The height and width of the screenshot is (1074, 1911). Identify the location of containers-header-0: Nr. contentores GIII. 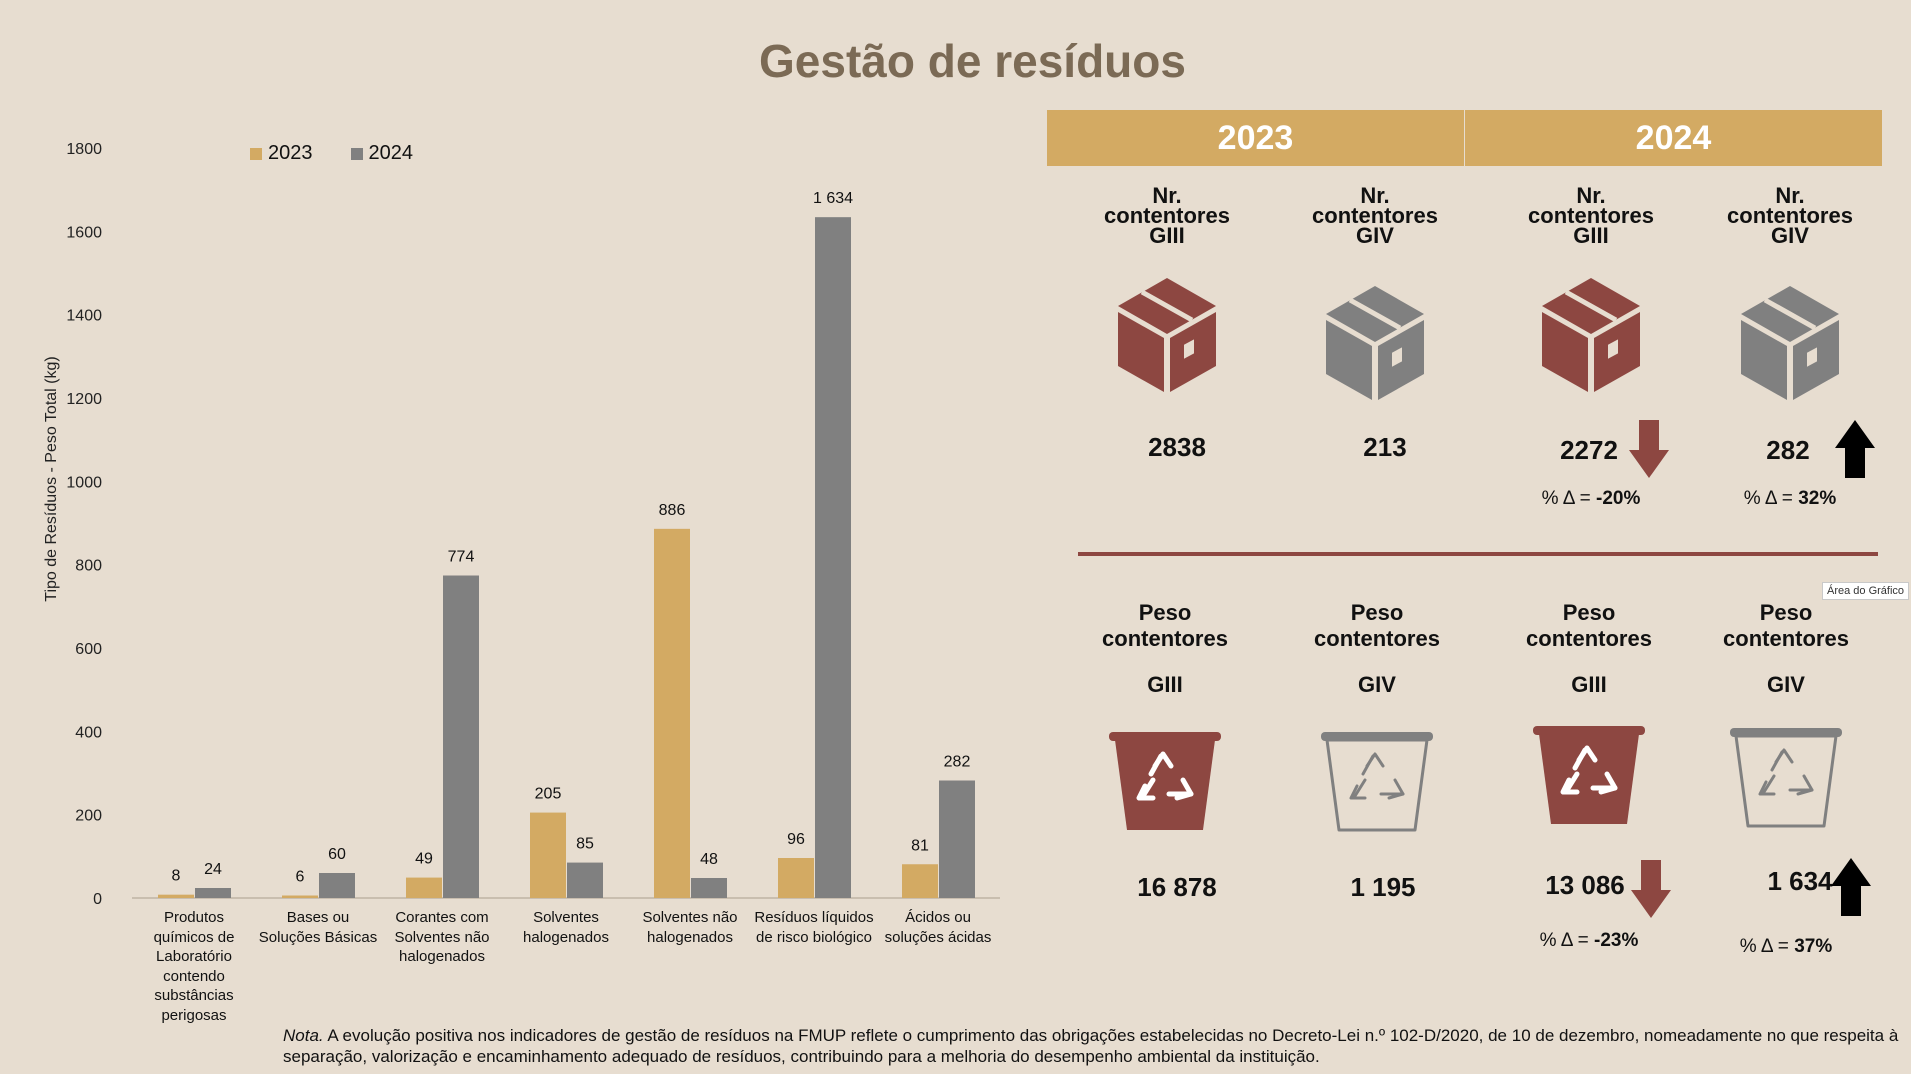
(1167, 215).